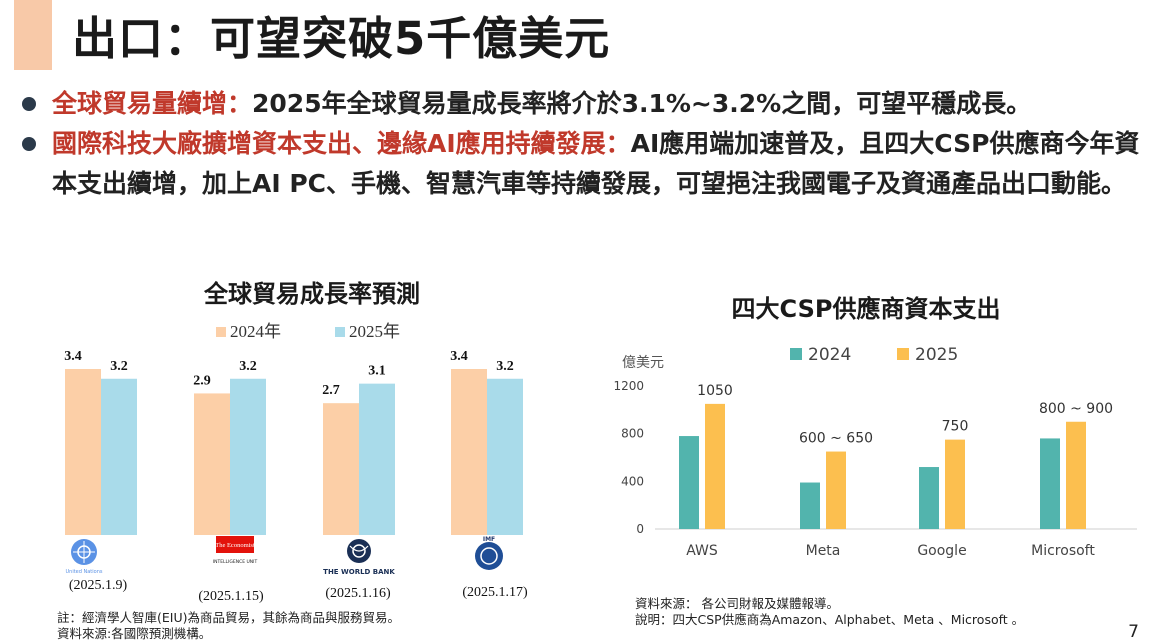 The height and width of the screenshot is (644, 1149). I want to click on data-label: 750, so click(955, 427).